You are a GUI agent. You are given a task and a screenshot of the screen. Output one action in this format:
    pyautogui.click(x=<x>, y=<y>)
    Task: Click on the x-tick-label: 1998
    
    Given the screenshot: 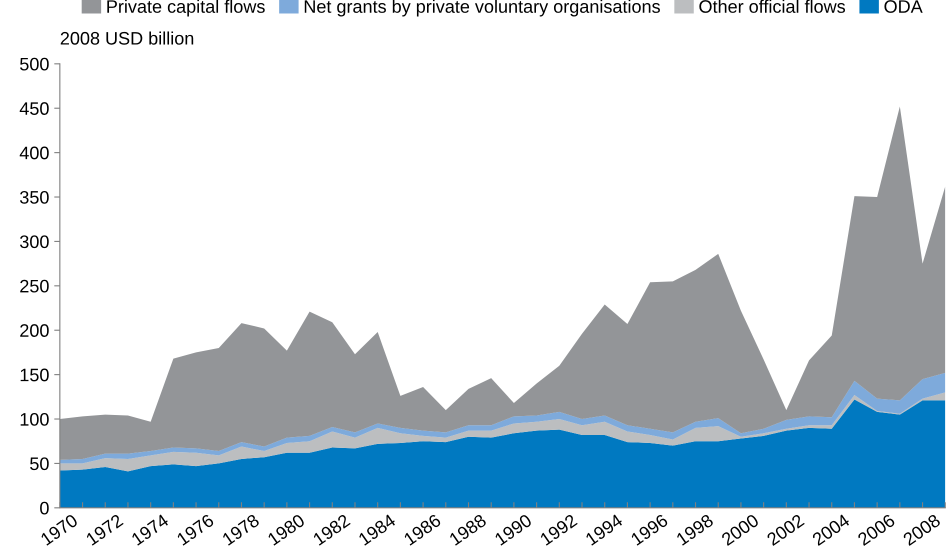 What is the action you would take?
    pyautogui.click(x=695, y=530)
    